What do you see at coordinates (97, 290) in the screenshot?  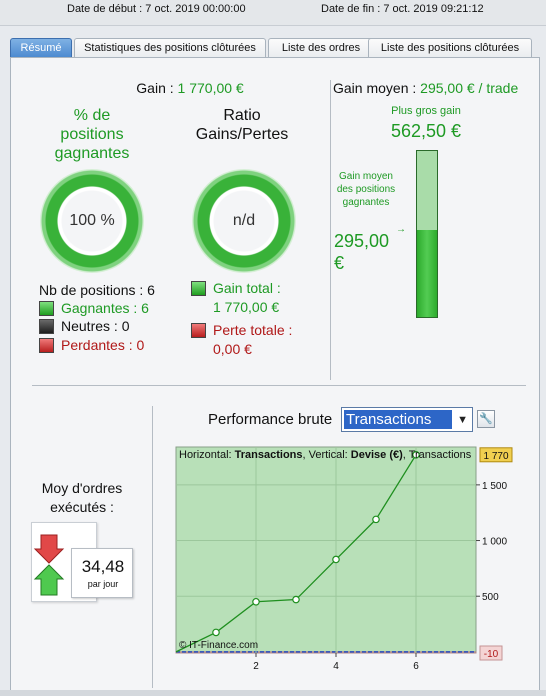 I see `position-count: Nb de positions : 6` at bounding box center [97, 290].